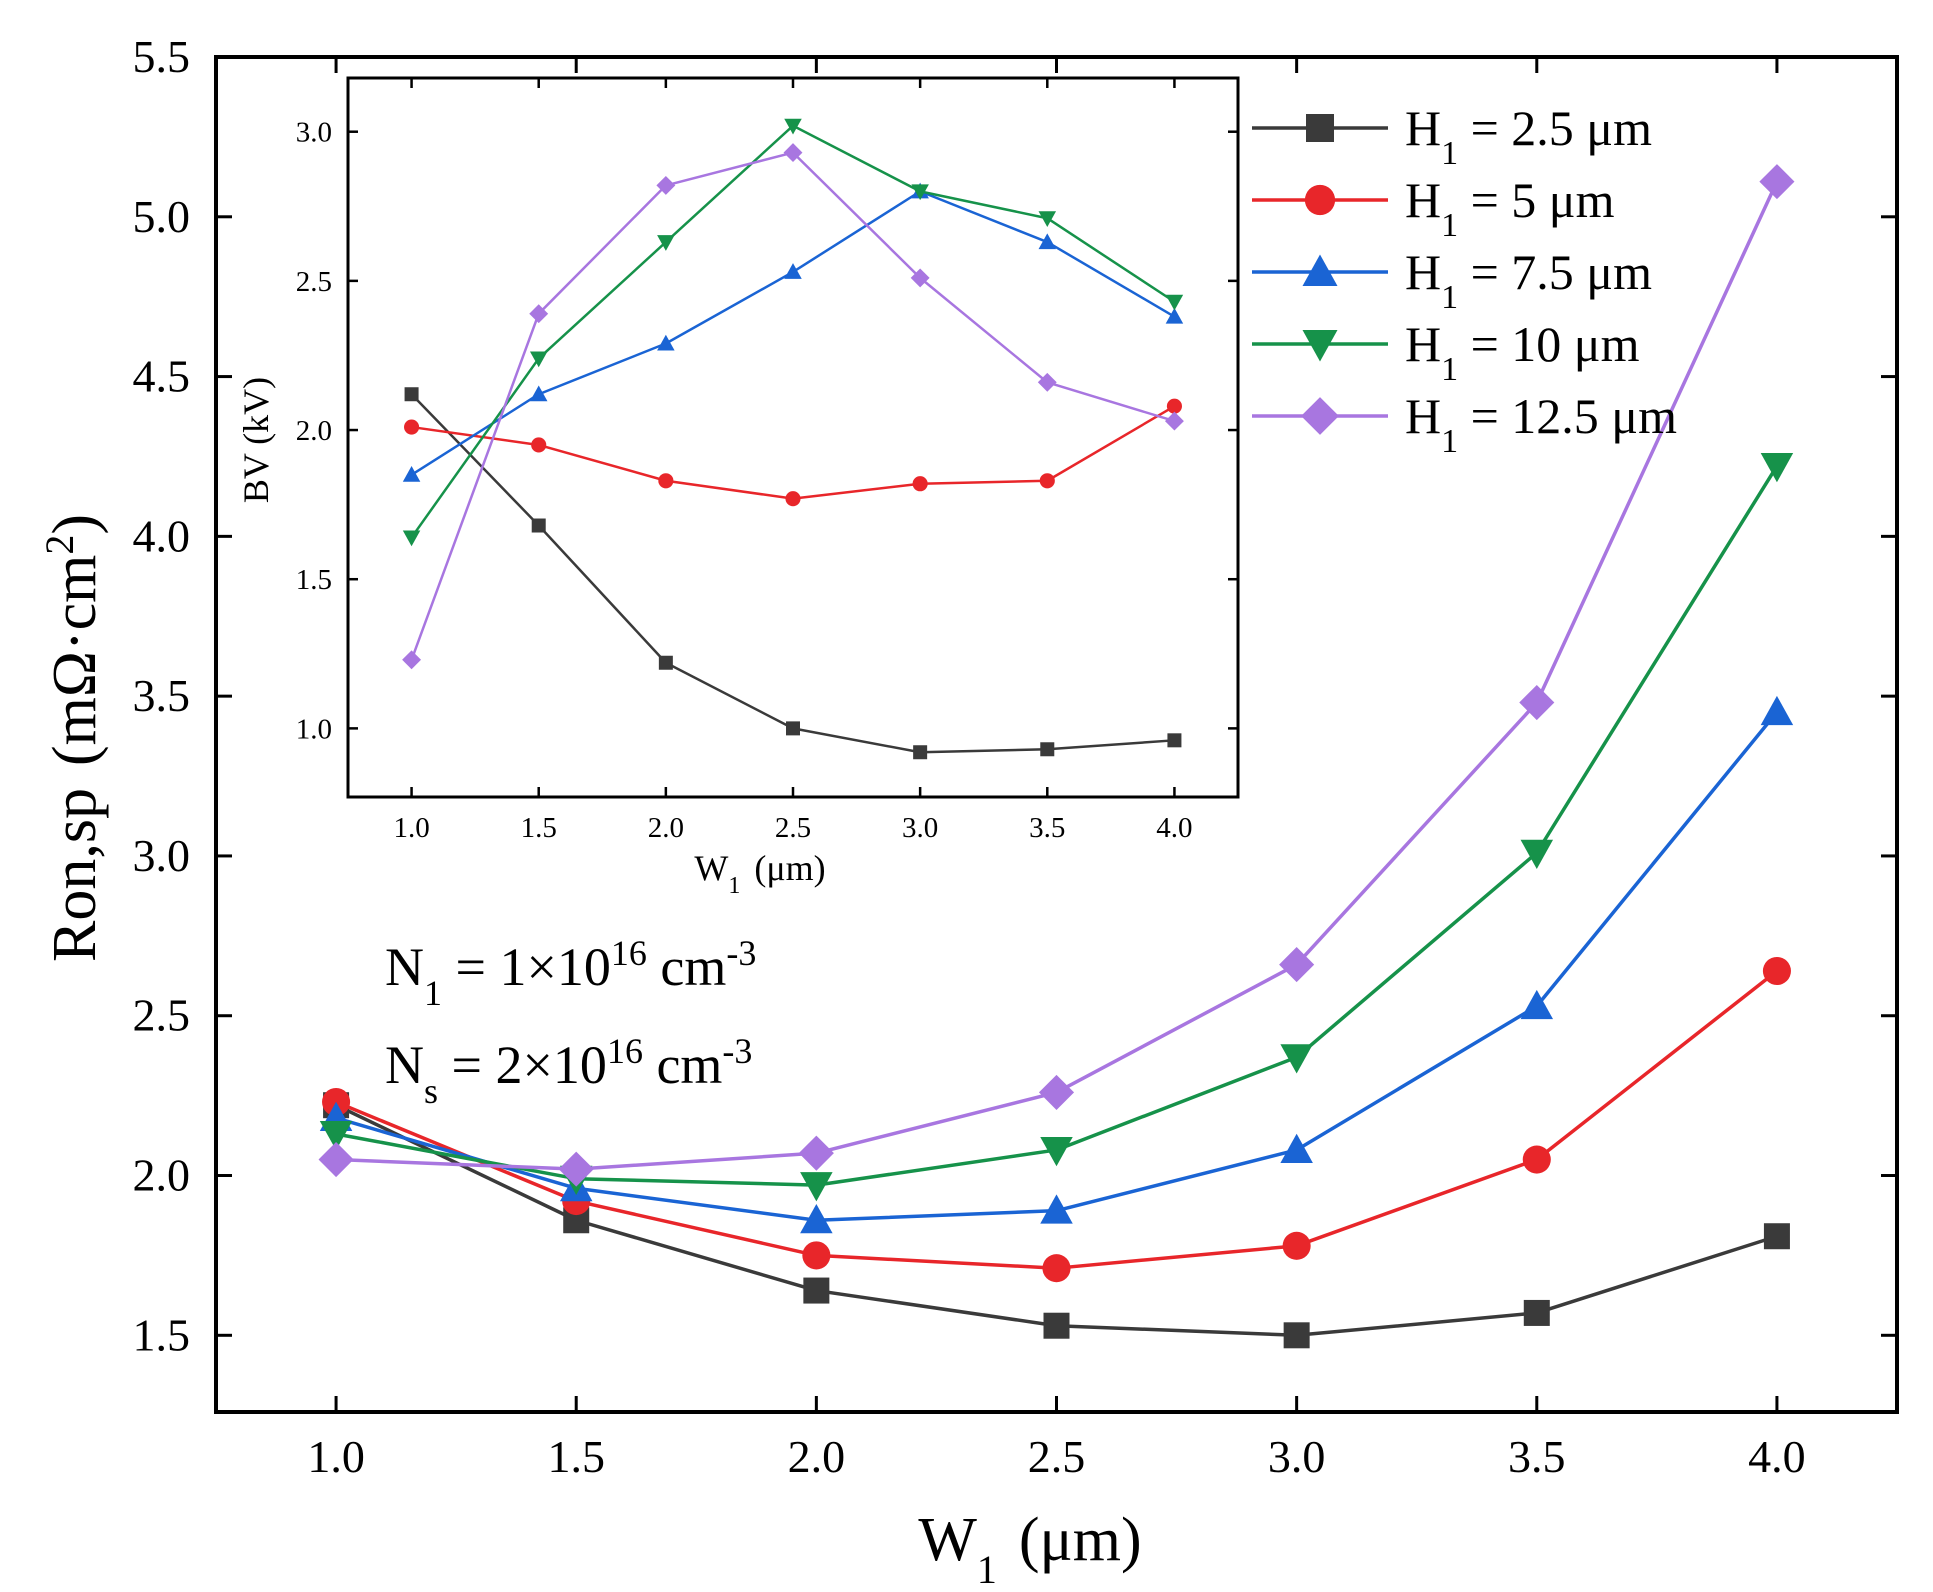 The image size is (1933, 1592). I want to click on x-tick-label: 4.0, so click(1777, 1456).